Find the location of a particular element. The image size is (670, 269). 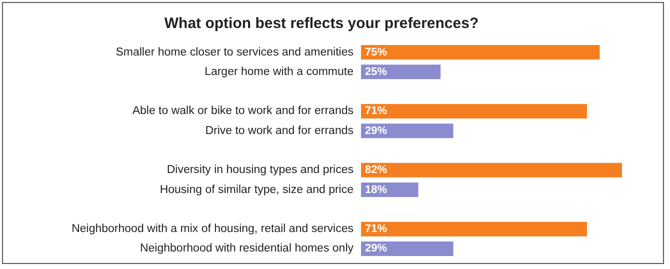

y-tick-label: Drive to work and for errands is located at coordinates (279, 130).